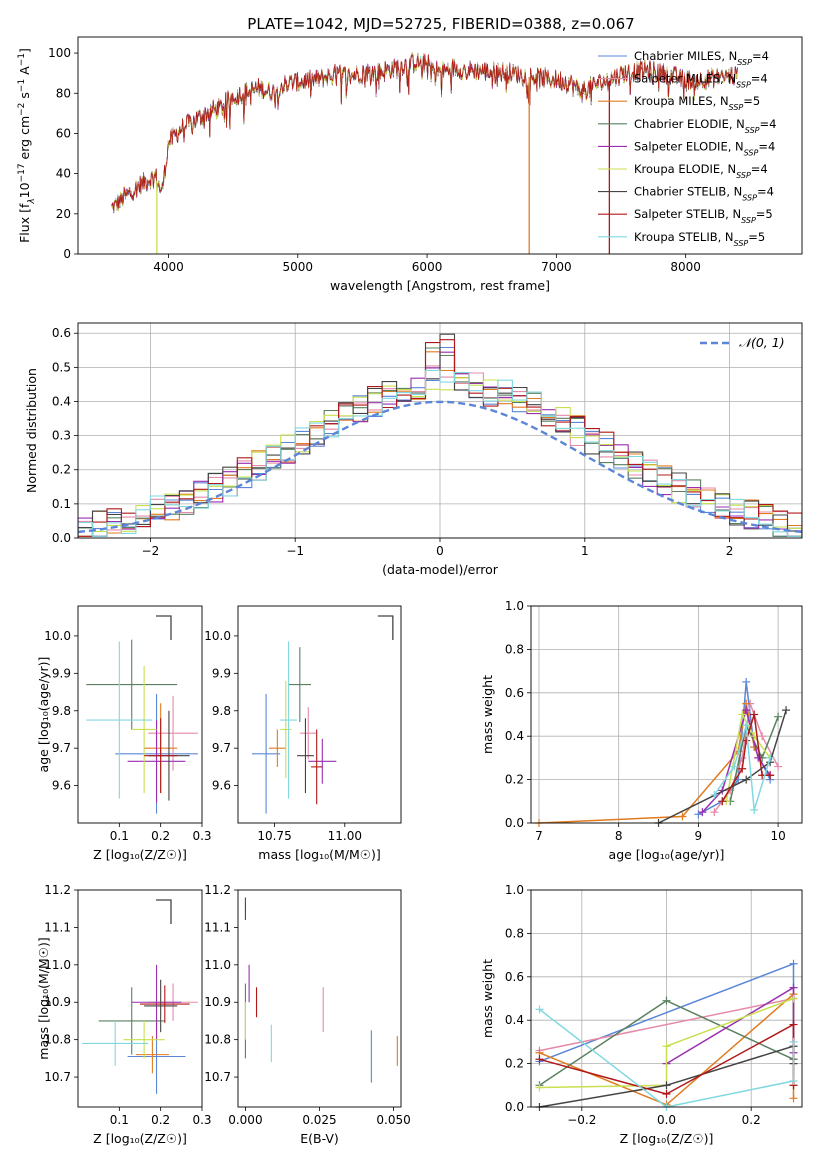 This screenshot has height=1170, width=819. I want to click on x-tick-label: 1, so click(585, 551).